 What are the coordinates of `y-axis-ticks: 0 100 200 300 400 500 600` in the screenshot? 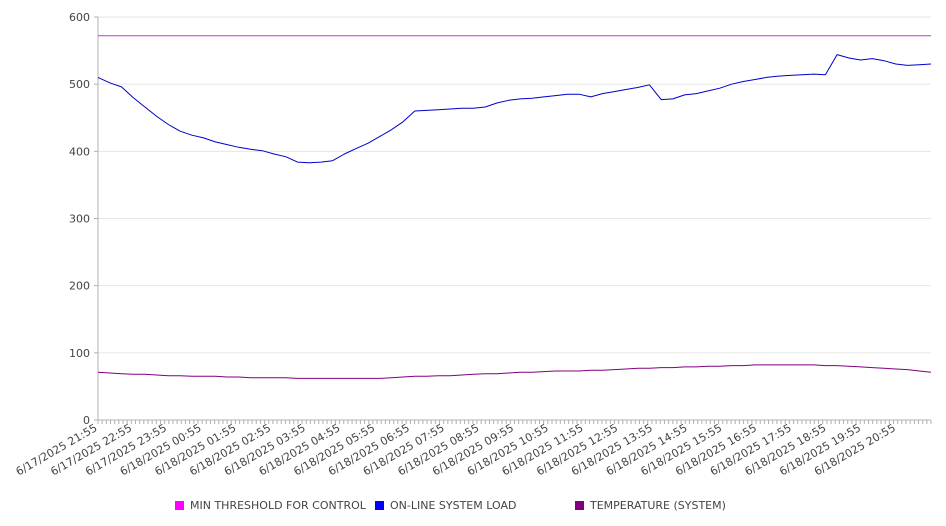 It's located at (83, 219).